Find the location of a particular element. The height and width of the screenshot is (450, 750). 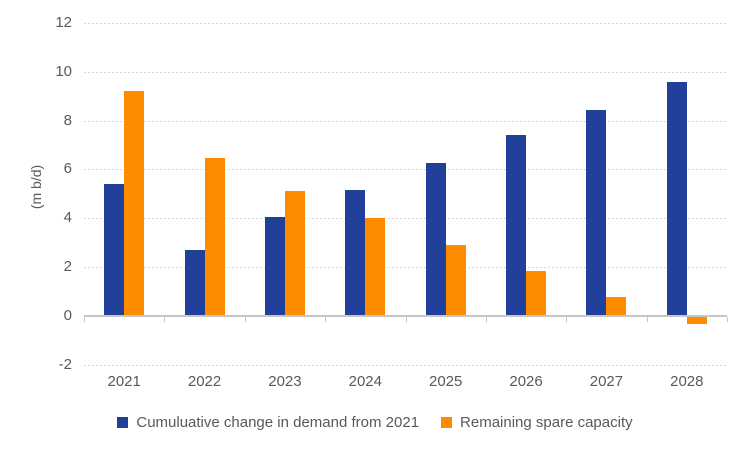

bar-2023-series1 is located at coordinates (294, 253).